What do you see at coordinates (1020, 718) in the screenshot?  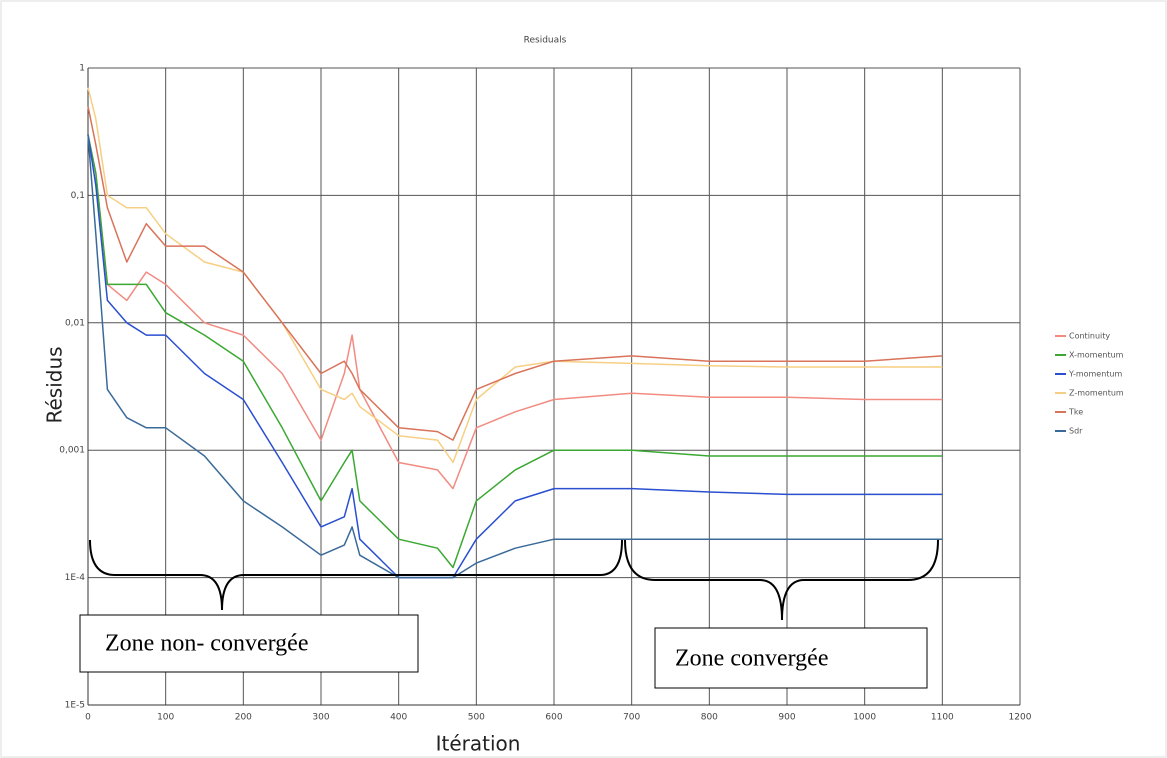 I see `x-tick-label: 1200` at bounding box center [1020, 718].